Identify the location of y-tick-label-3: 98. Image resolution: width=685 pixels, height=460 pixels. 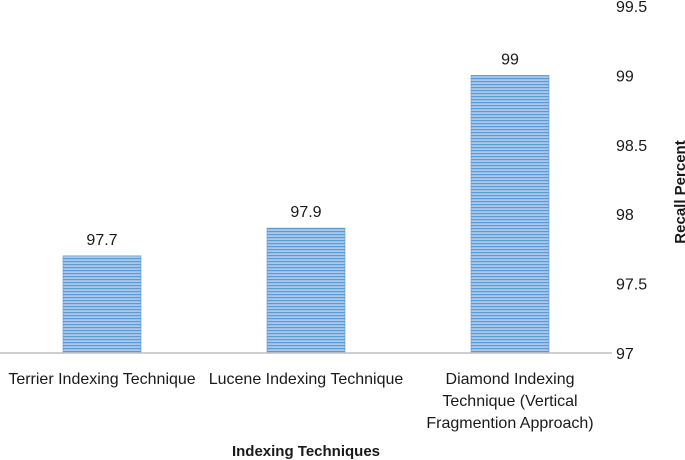
(625, 215).